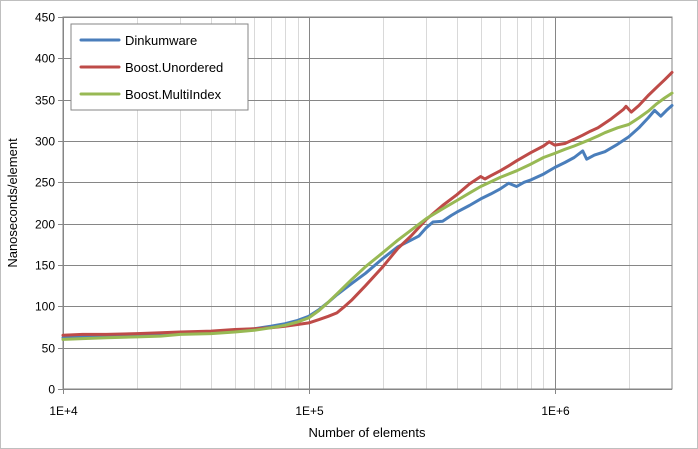  What do you see at coordinates (555, 411) in the screenshot?
I see `x-tick-label: 1E+6` at bounding box center [555, 411].